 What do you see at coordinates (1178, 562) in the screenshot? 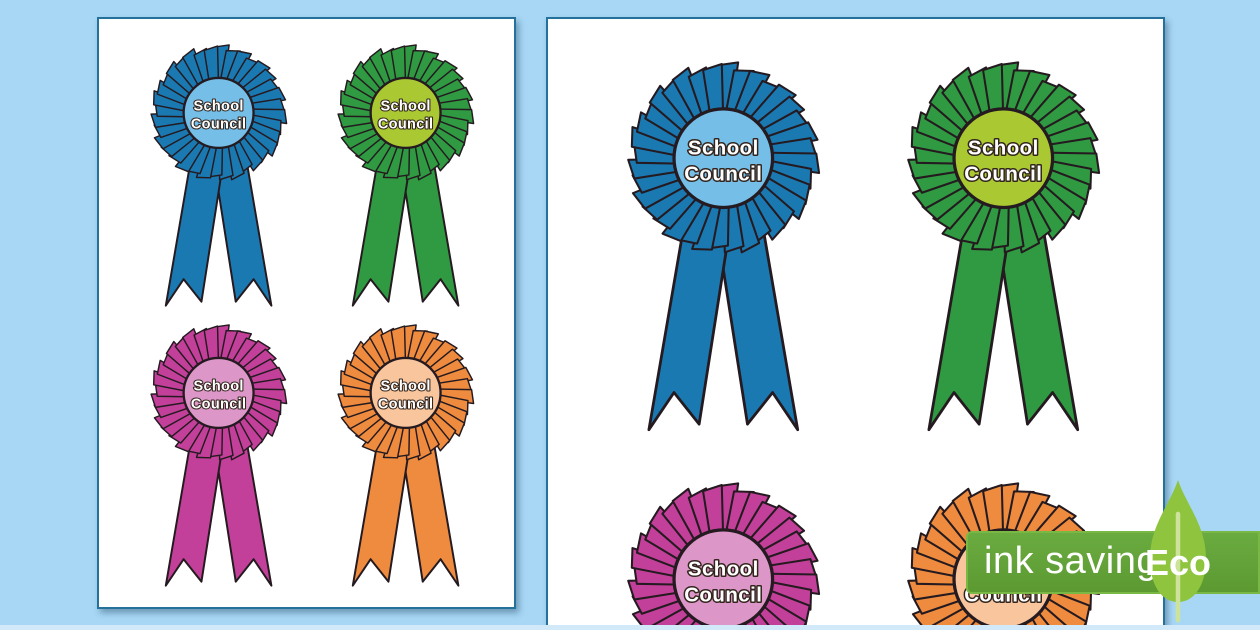
I see `eco-label: Eco` at bounding box center [1178, 562].